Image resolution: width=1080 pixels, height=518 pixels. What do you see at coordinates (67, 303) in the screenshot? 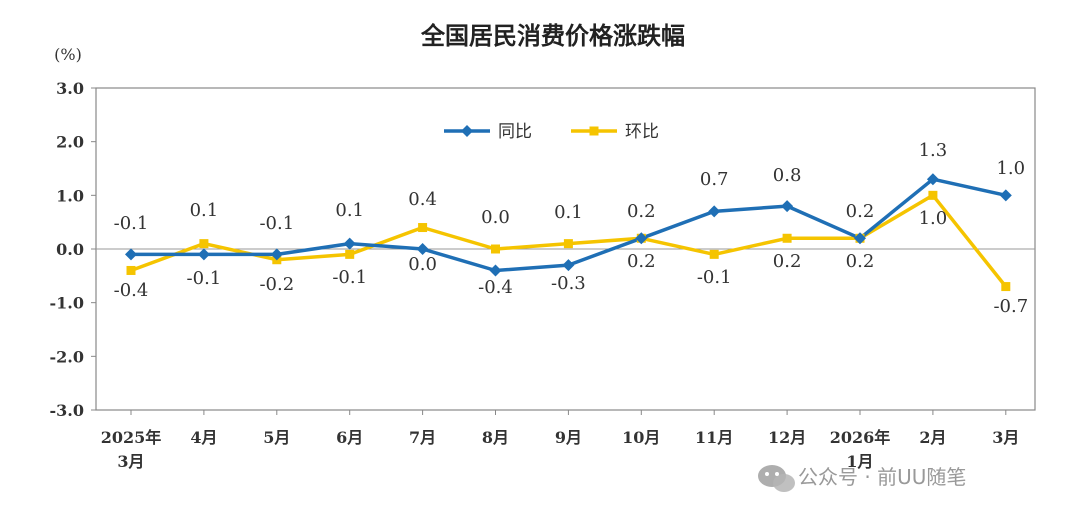
I see `y-tick-label: -1.0` at bounding box center [67, 303].